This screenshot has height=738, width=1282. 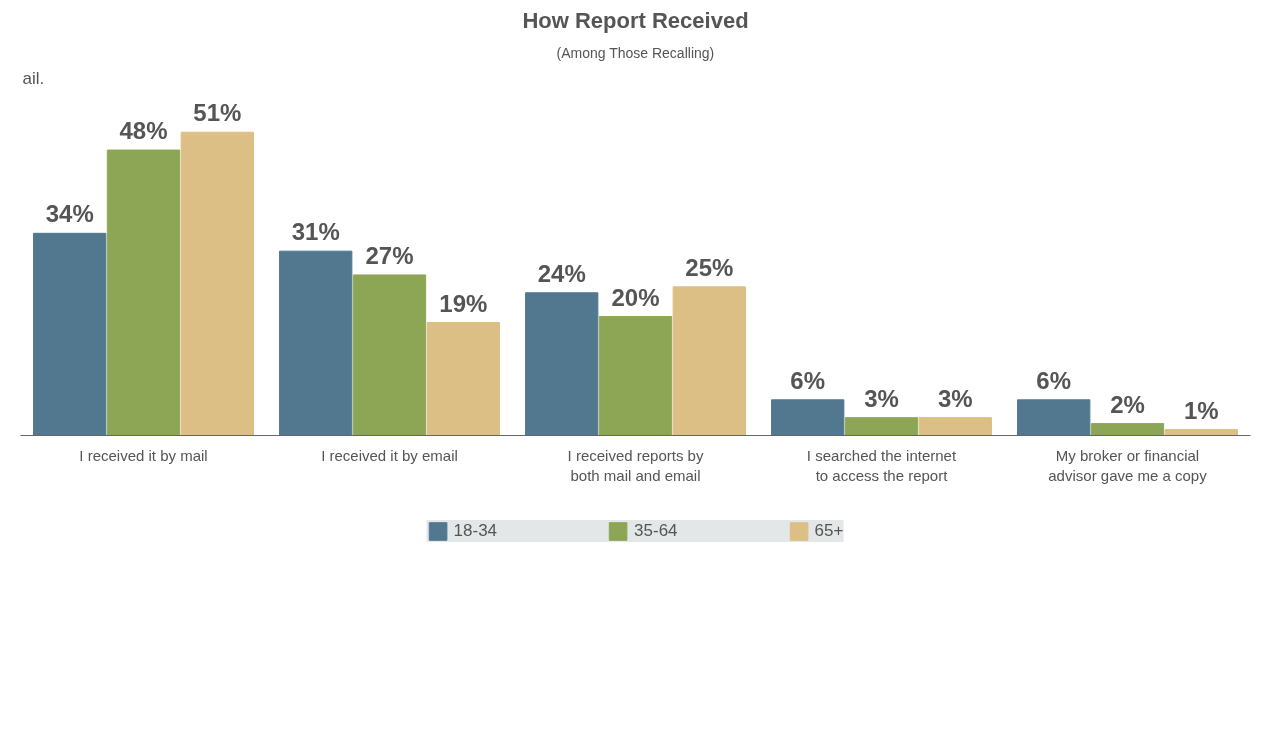 What do you see at coordinates (33, 78) in the screenshot?
I see `text: ail.` at bounding box center [33, 78].